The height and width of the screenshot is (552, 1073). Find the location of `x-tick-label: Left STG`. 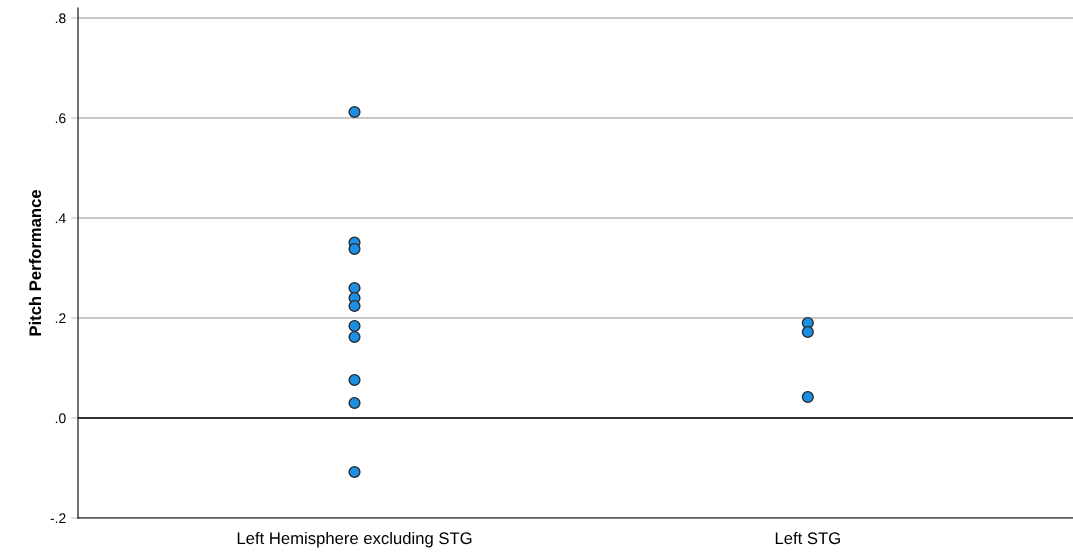

x-tick-label: Left STG is located at coordinates (807, 538).